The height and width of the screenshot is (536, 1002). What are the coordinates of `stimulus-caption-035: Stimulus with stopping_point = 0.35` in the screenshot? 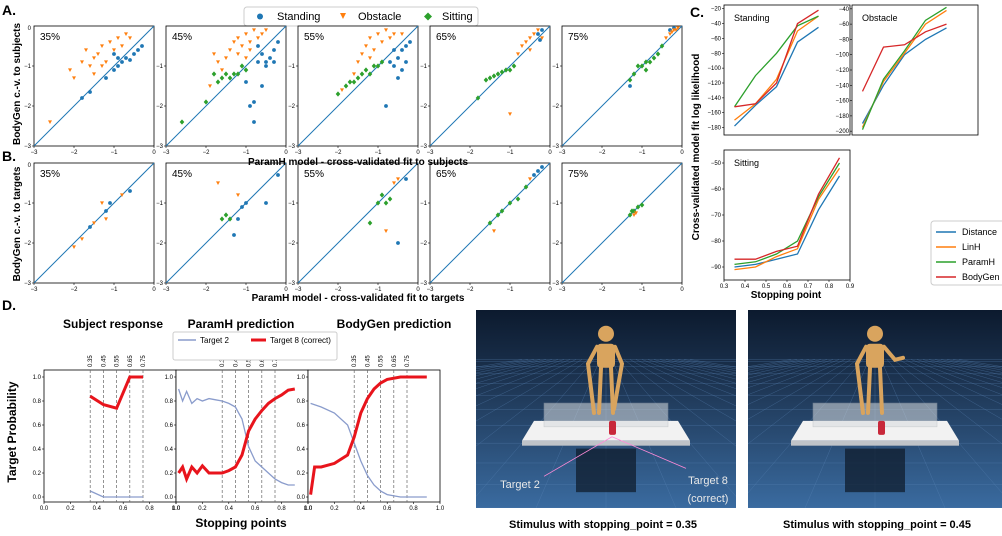 It's located at (603, 525).